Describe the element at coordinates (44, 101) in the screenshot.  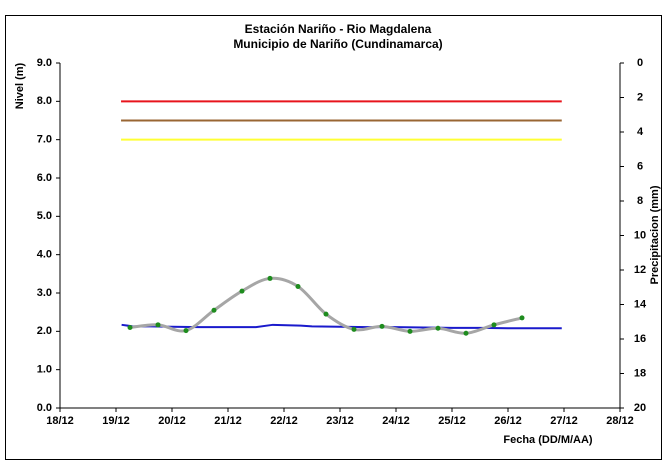
I see `y-tick-label: 8.0` at that location.